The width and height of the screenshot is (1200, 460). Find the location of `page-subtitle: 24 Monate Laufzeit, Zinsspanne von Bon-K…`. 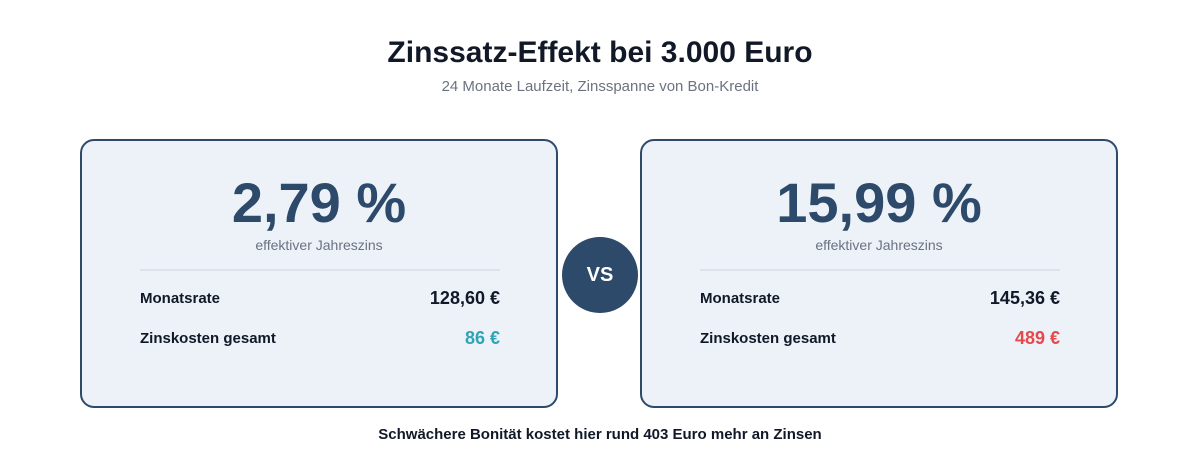

page-subtitle: 24 Monate Laufzeit, Zinsspanne von Bon-K… is located at coordinates (600, 86).